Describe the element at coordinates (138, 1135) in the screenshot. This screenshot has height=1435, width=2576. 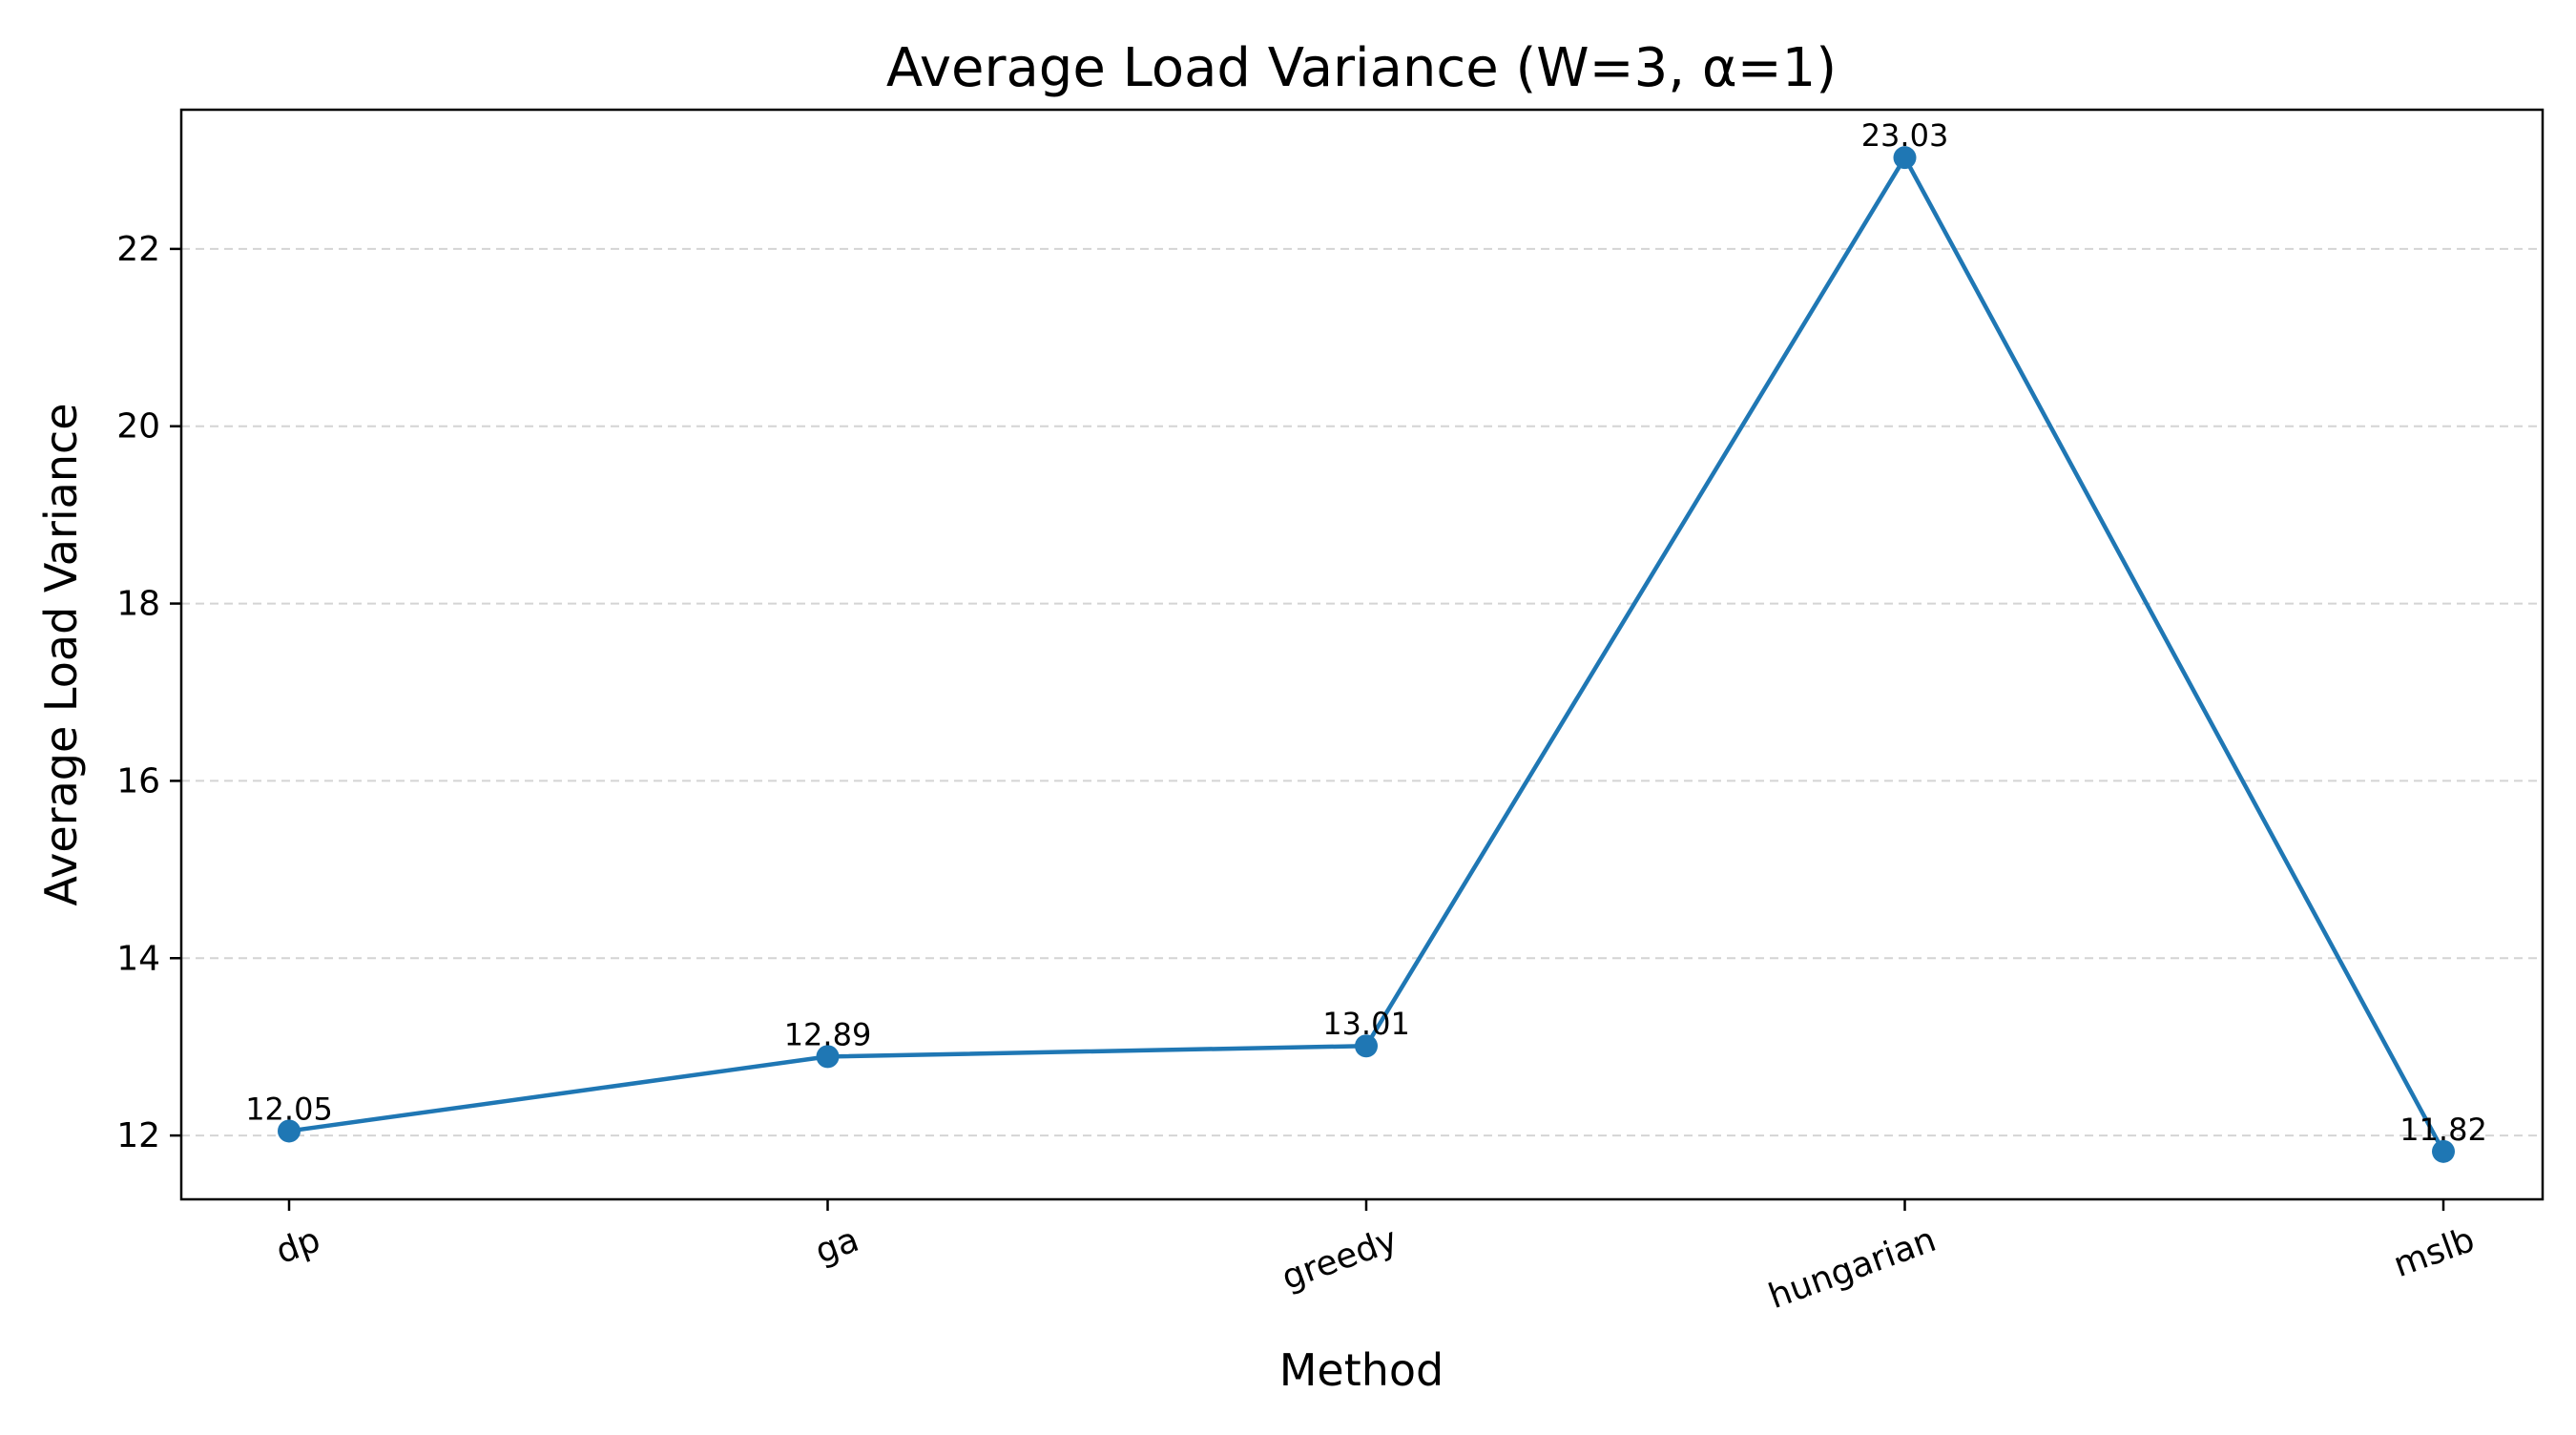
I see `y-tick-label: 12` at that location.